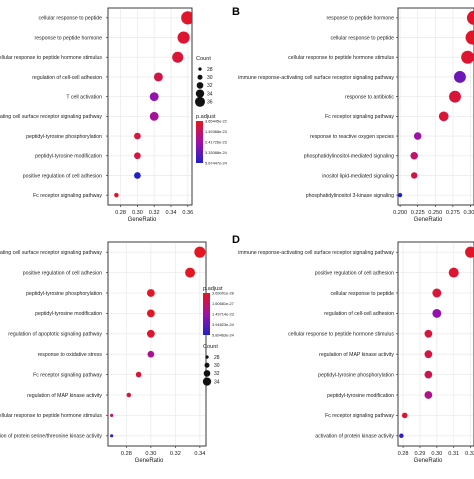 The height and width of the screenshot is (479, 474). I want to click on x-tick-label: 0.36, so click(187, 213).